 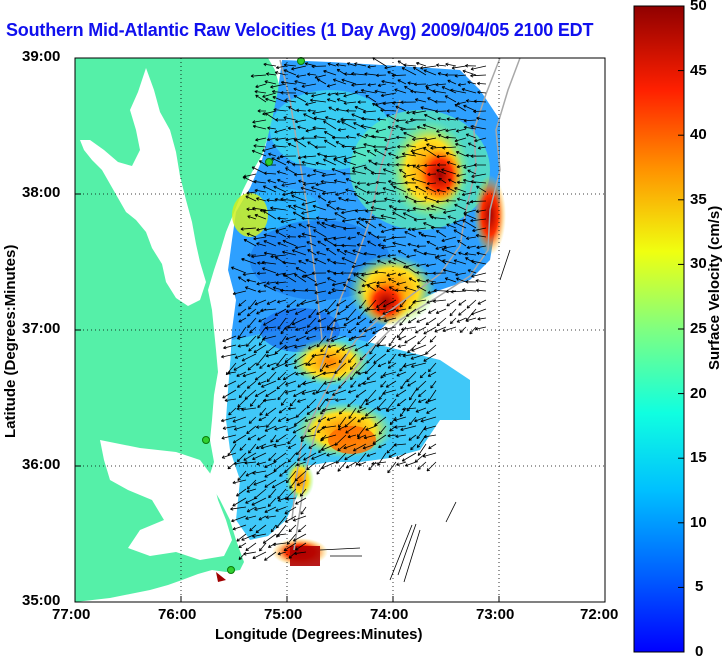 What do you see at coordinates (698, 263) in the screenshot?
I see `colorbar-tick-label: 30` at bounding box center [698, 263].